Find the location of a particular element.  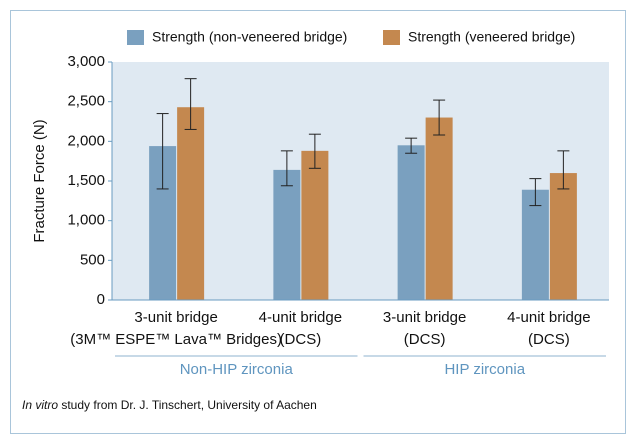

note-italic: In vitro is located at coordinates (40, 405).